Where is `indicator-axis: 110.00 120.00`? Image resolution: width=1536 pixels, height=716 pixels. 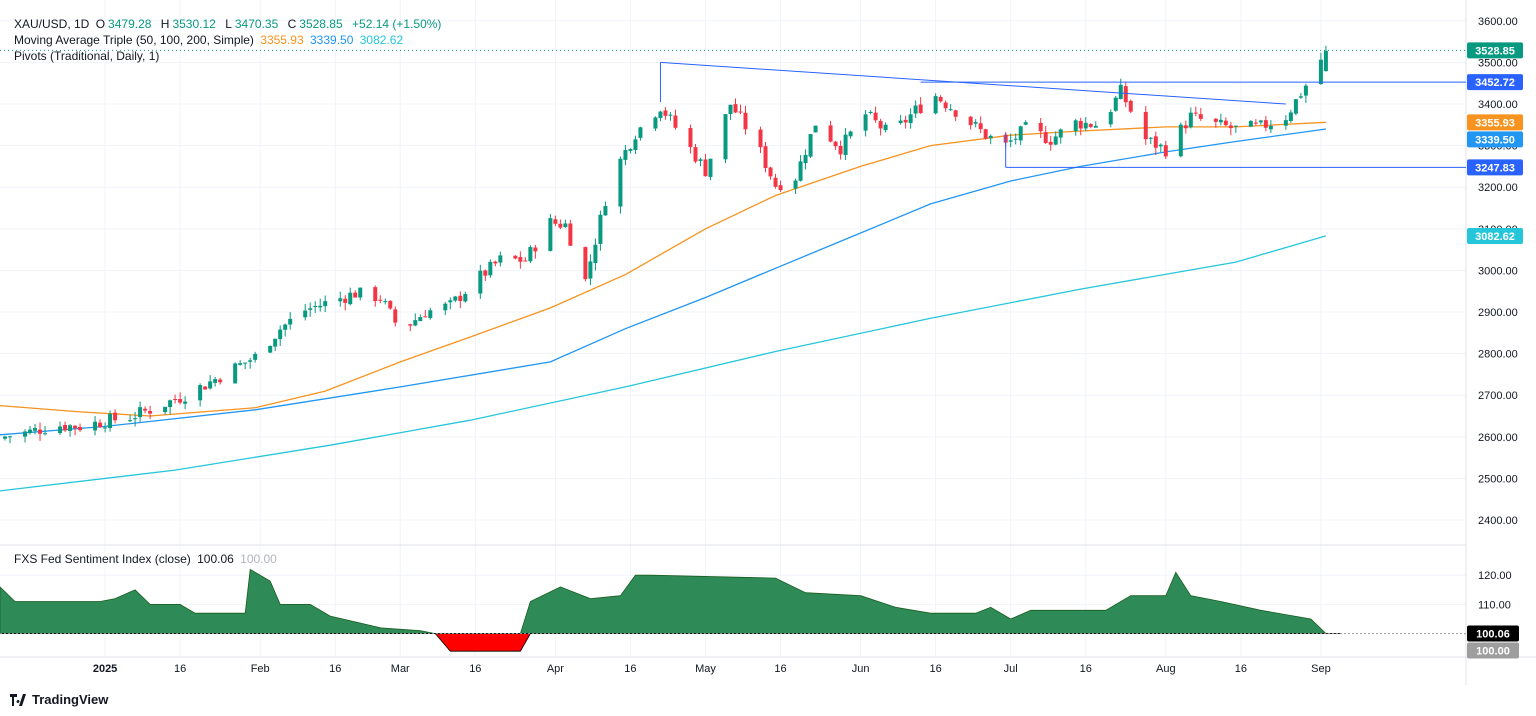 indicator-axis: 110.00 120.00 is located at coordinates (1495, 590).